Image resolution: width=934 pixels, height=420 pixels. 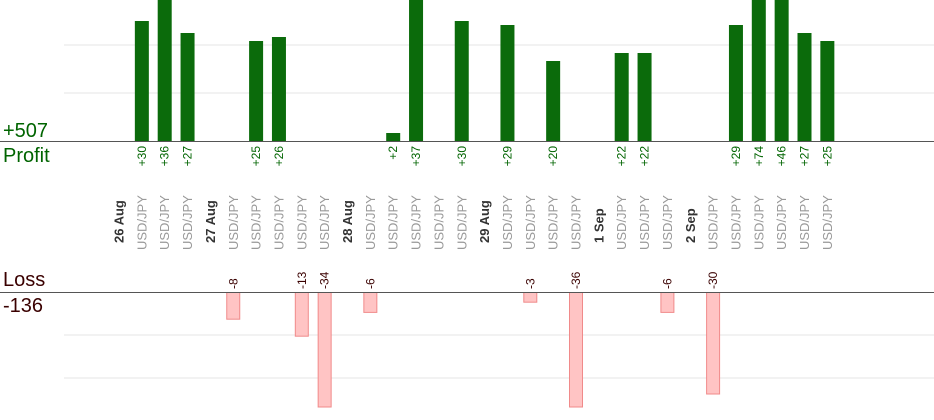 What do you see at coordinates (26, 131) in the screenshot?
I see `profit-total: +507` at bounding box center [26, 131].